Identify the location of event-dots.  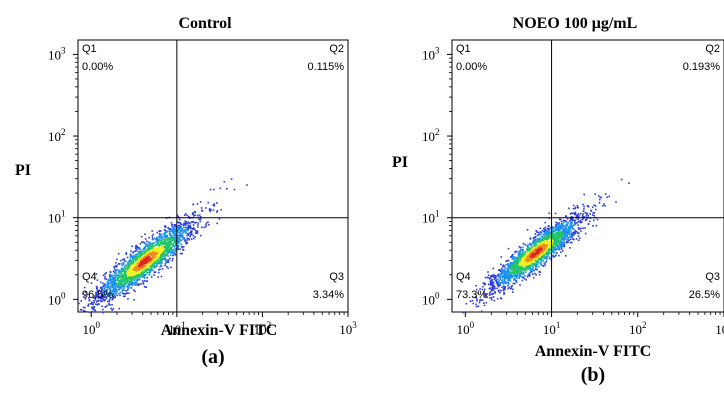
(546, 246).